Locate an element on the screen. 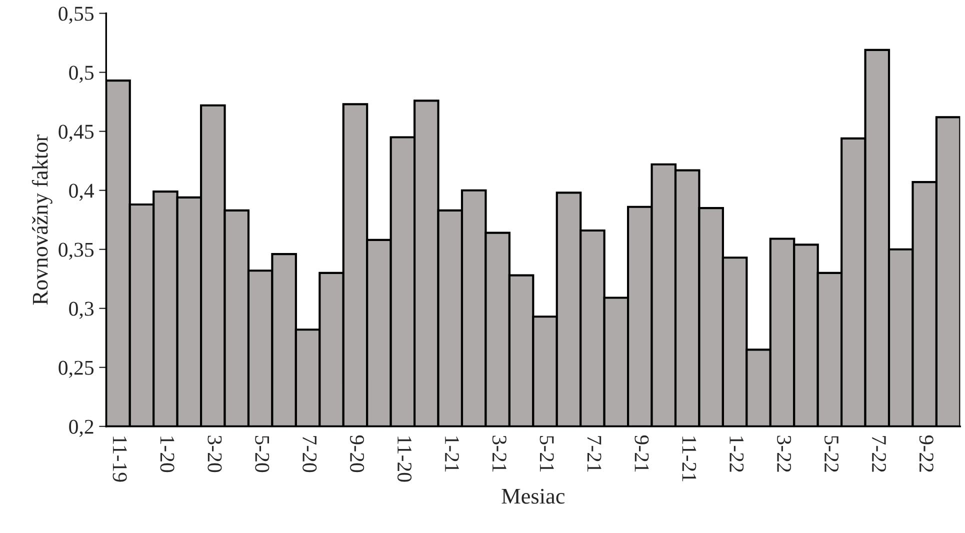  x-tick-label: 3-20 is located at coordinates (215, 454).